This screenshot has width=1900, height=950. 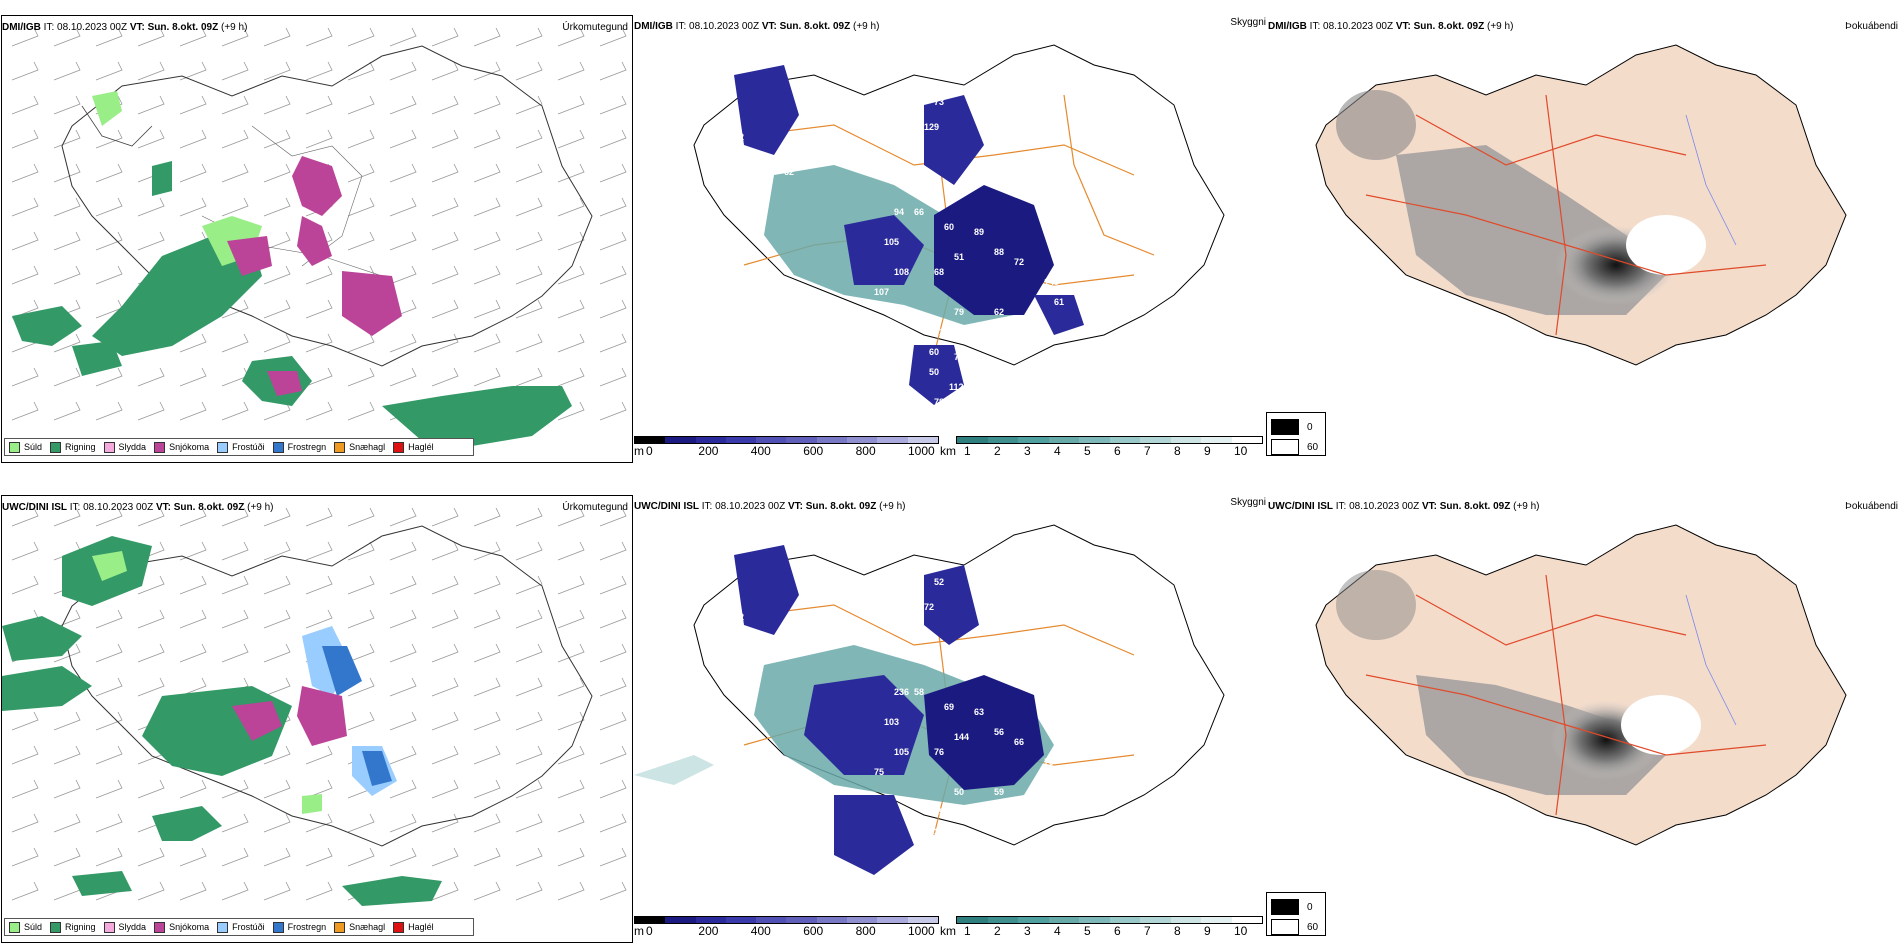 I want to click on visibility-label: 58, so click(x=919, y=692).